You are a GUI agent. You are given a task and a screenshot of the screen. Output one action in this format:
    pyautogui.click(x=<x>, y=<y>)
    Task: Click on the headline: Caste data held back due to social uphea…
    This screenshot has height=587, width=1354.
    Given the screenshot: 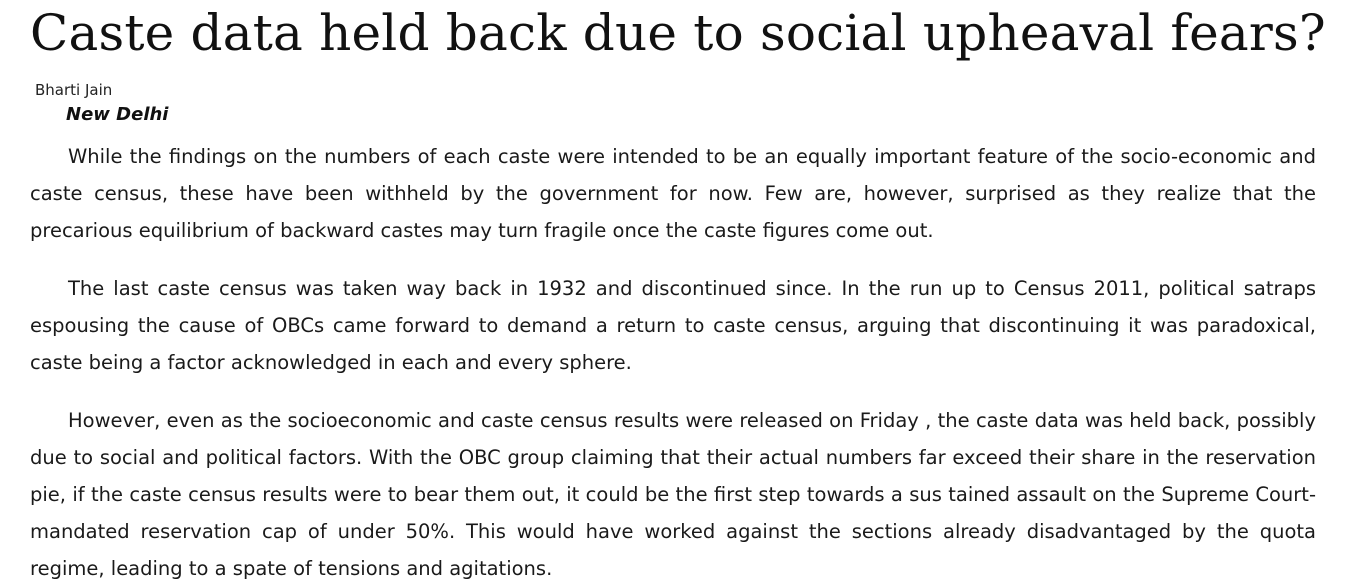 What is the action you would take?
    pyautogui.click(x=678, y=33)
    